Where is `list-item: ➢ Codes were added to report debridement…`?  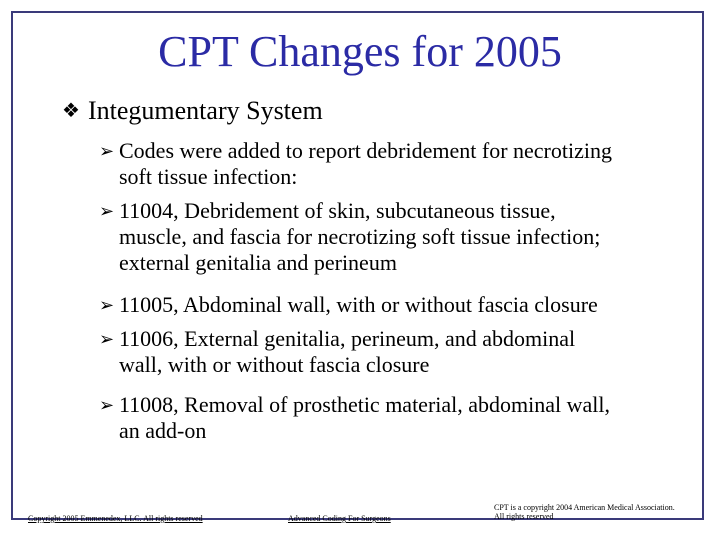
list-item: ➢ Codes were added to report debridement… is located at coordinates (389, 164).